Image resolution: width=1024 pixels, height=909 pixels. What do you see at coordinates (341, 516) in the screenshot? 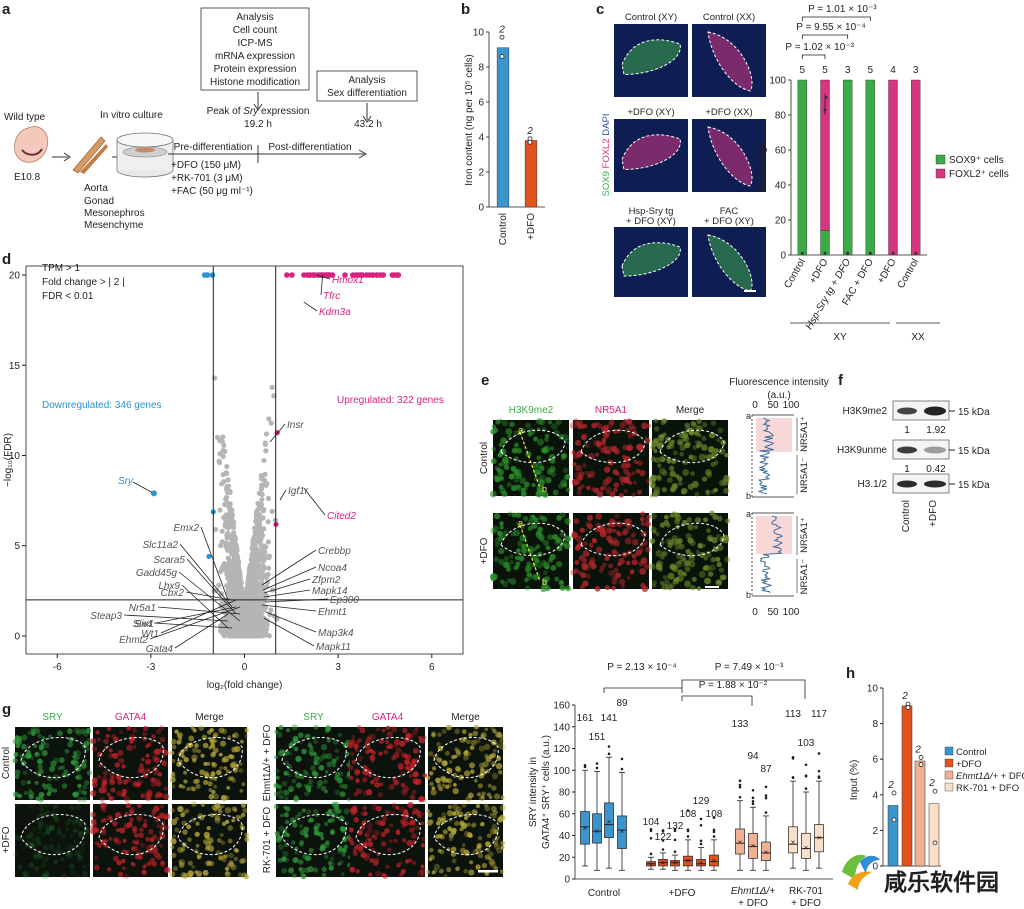
I see `up-gene-label: Cited2` at bounding box center [341, 516].